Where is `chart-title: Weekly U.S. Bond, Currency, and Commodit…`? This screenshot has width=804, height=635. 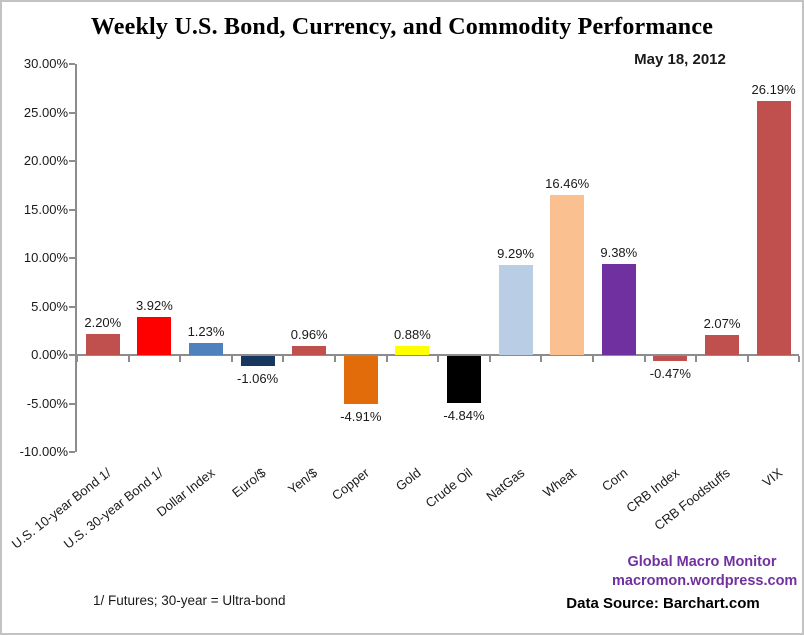
chart-title: Weekly U.S. Bond, Currency, and Commodit… is located at coordinates (402, 27).